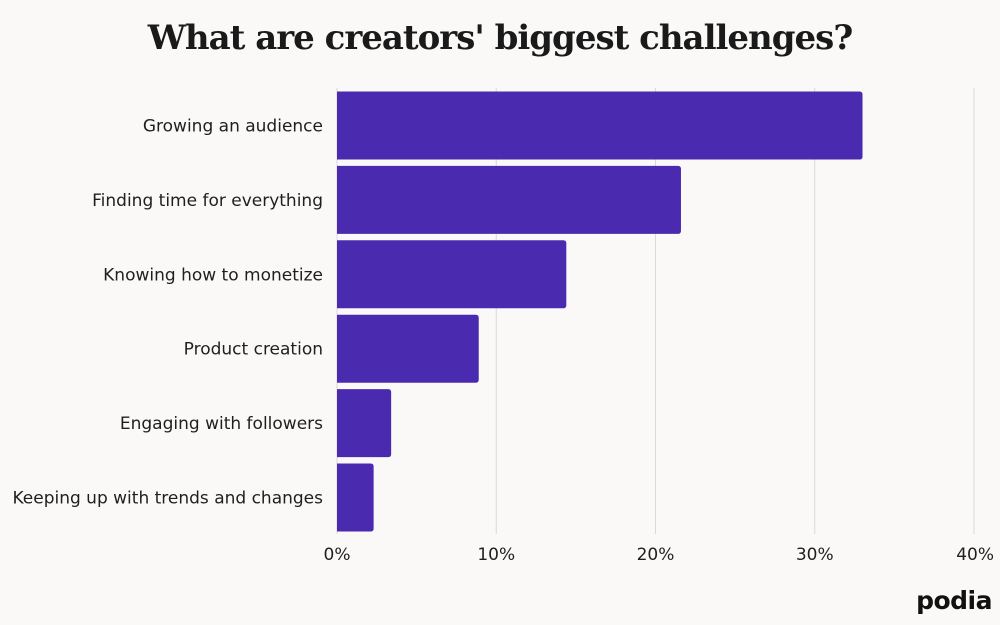 The image size is (1000, 625). Describe the element at coordinates (207, 201) in the screenshot. I see `category-label: Finding time for everything` at that location.